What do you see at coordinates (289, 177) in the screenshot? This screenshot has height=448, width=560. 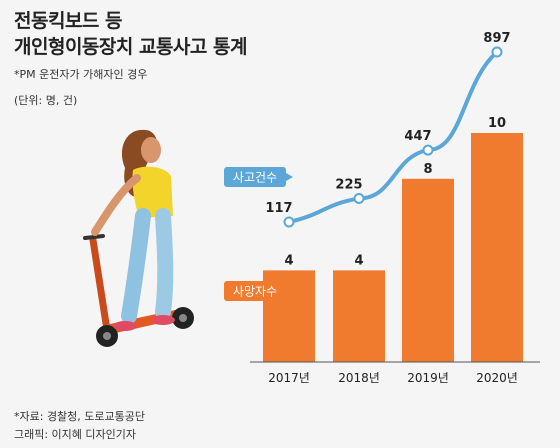 I see `legend-accidents-pointer` at bounding box center [289, 177].